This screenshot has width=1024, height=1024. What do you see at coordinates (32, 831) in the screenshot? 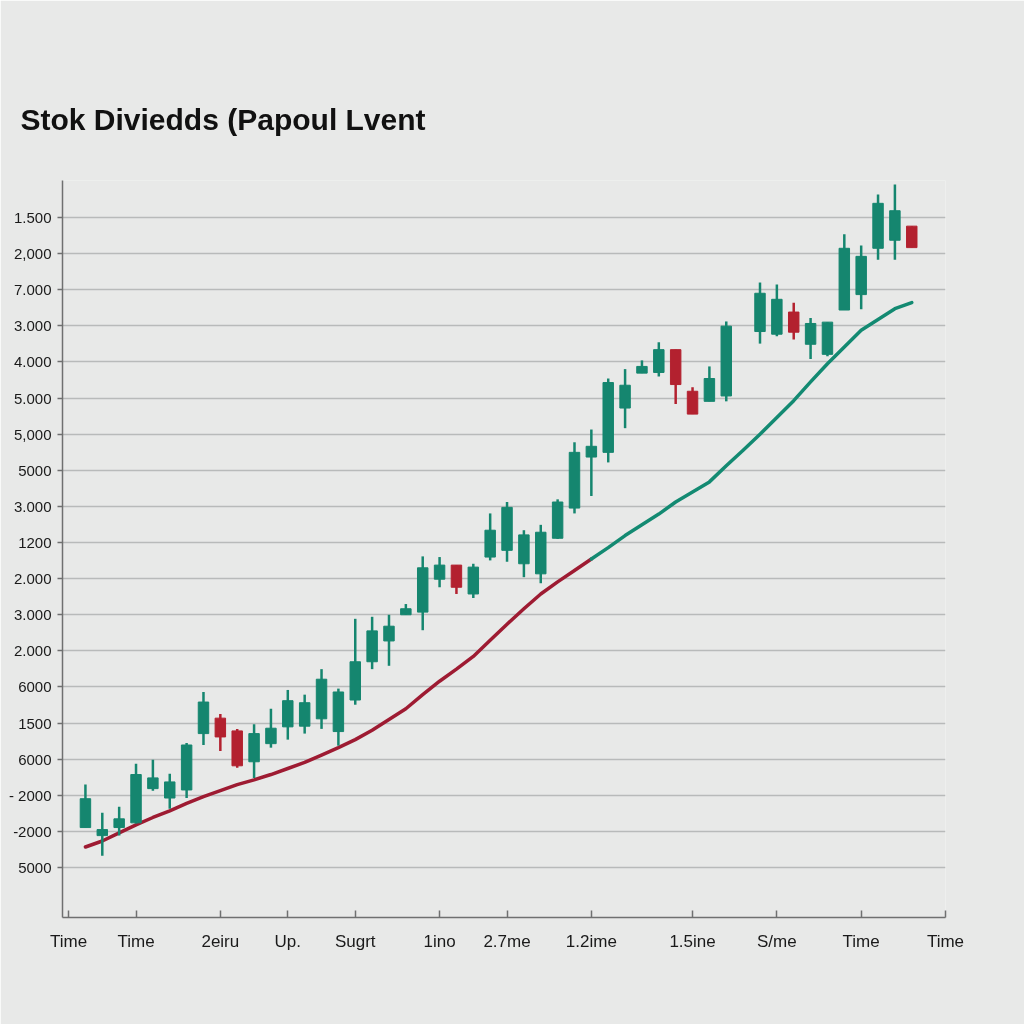
I see `text: -2000` at bounding box center [32, 831].